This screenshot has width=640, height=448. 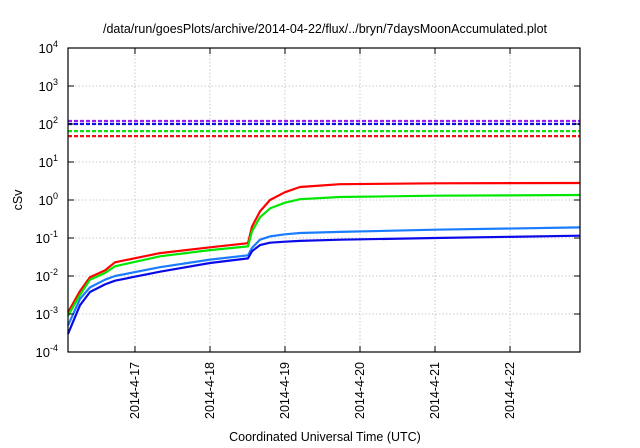 What do you see at coordinates (510, 390) in the screenshot?
I see `x-tick-label: 2014-4-22` at bounding box center [510, 390].